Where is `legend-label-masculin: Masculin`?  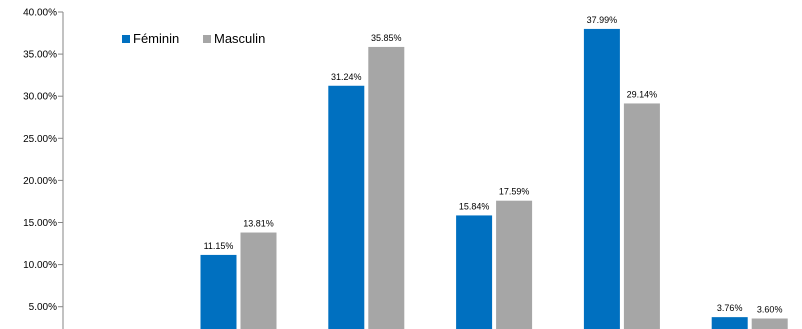
legend-label-masculin: Masculin is located at coordinates (239, 38).